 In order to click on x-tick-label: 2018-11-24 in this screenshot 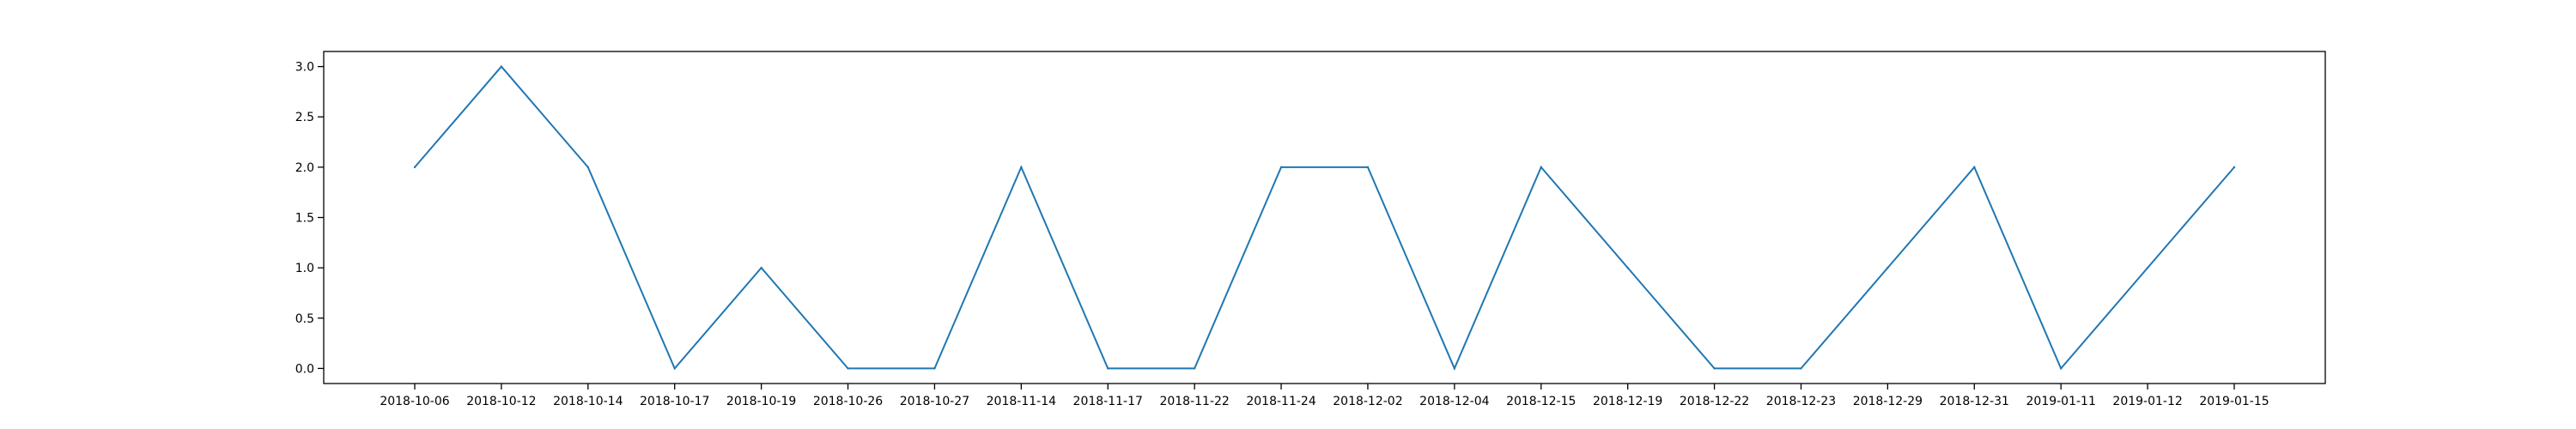, I will do `click(1280, 401)`.